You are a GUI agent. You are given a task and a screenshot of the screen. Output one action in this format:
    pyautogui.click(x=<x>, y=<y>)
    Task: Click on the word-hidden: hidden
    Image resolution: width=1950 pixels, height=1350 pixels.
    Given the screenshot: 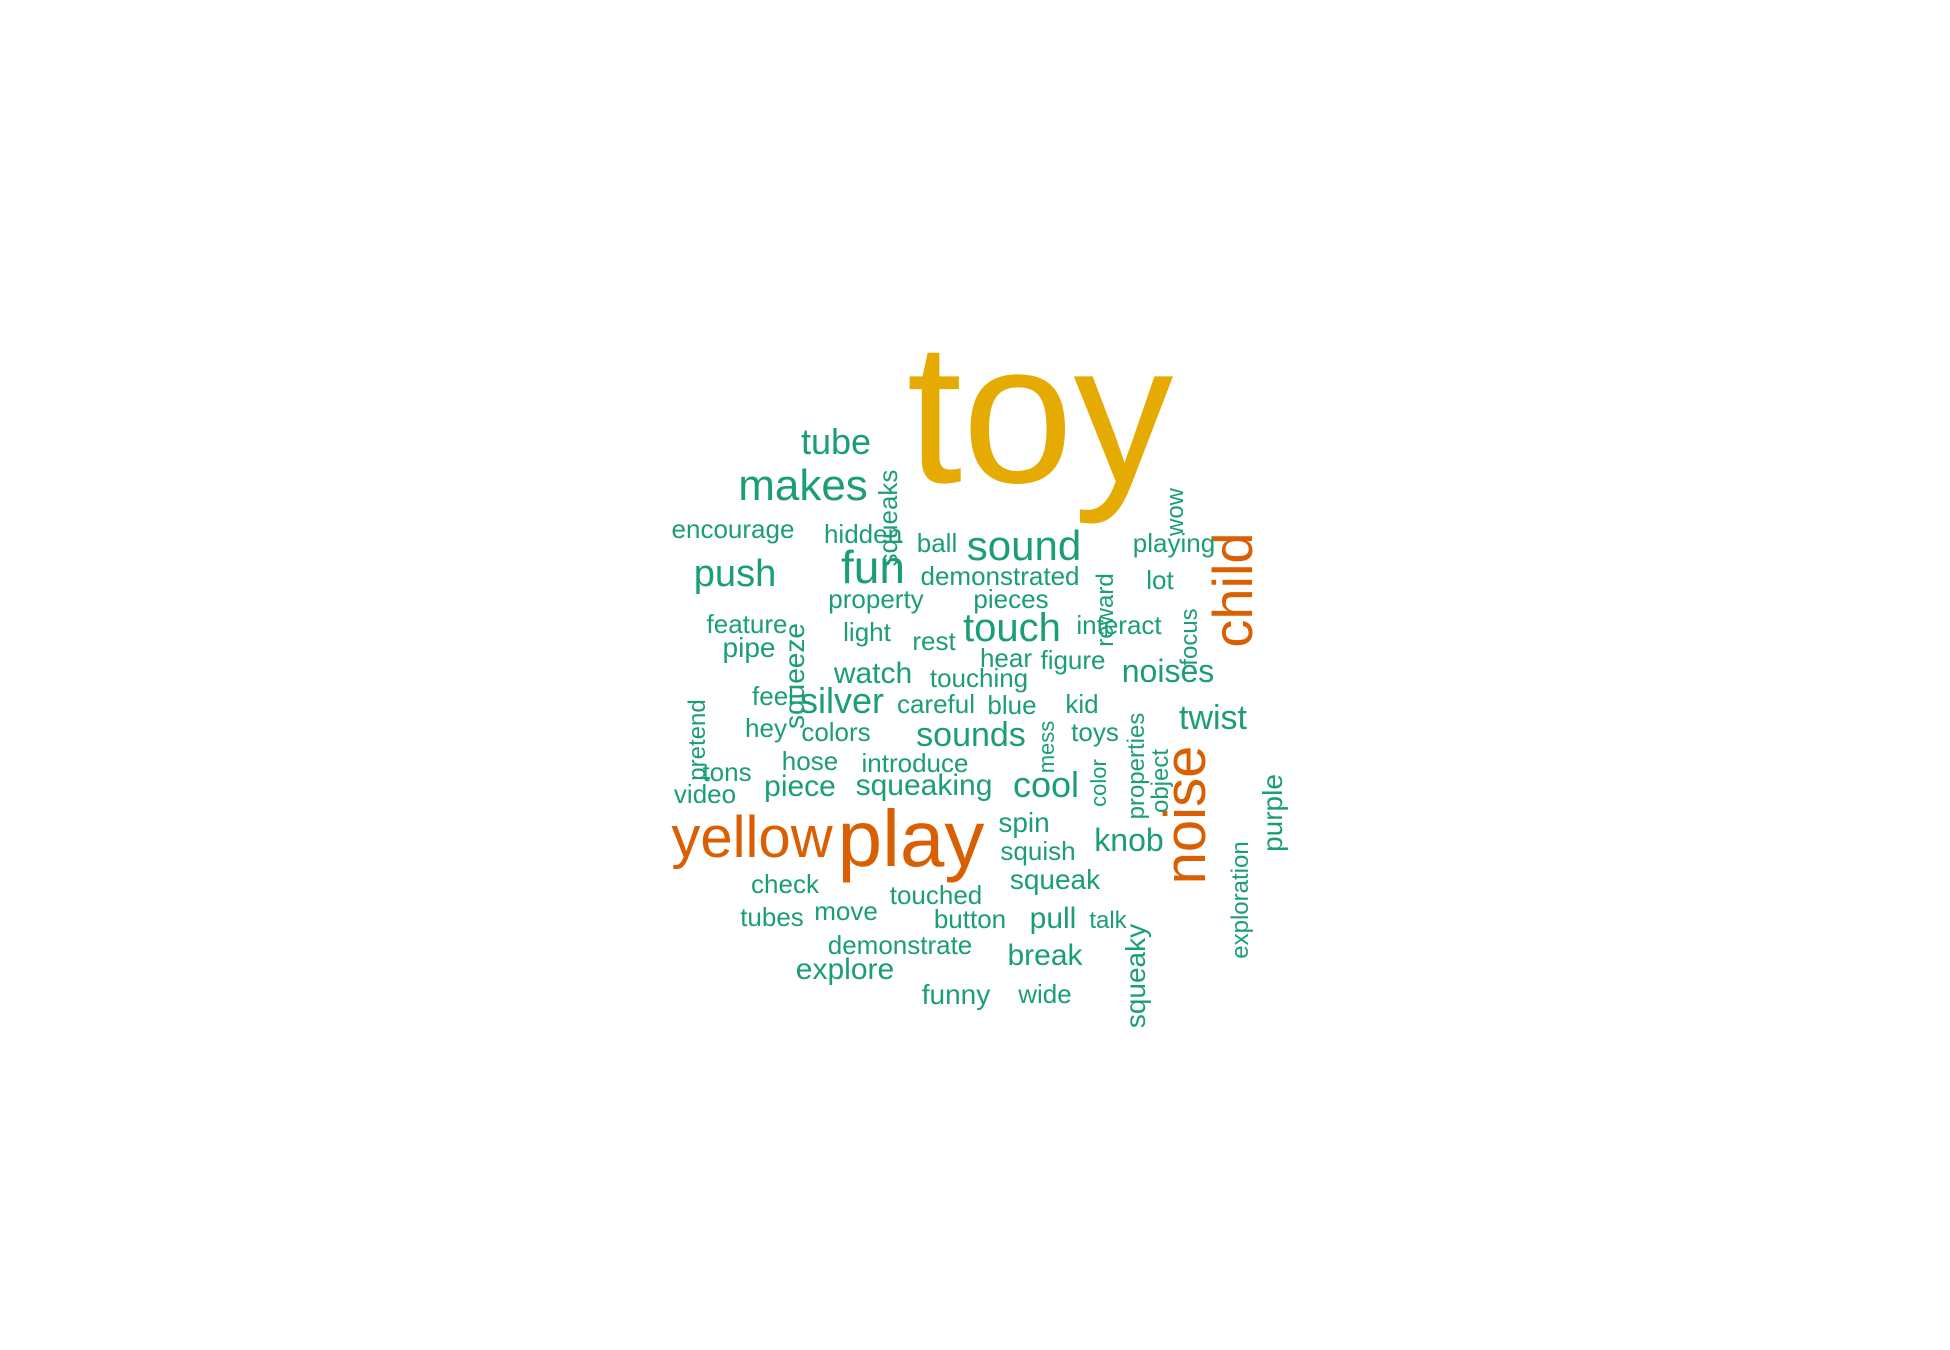 What is the action you would take?
    pyautogui.click(x=863, y=534)
    